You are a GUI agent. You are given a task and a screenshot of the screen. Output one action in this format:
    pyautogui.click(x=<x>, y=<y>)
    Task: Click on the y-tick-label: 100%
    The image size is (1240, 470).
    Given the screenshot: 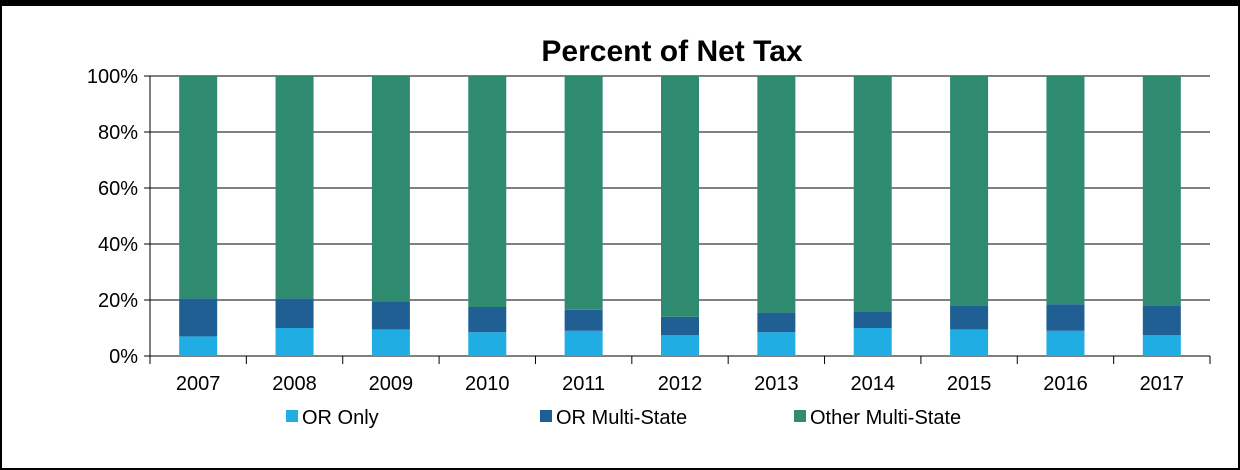 What is the action you would take?
    pyautogui.click(x=112, y=77)
    